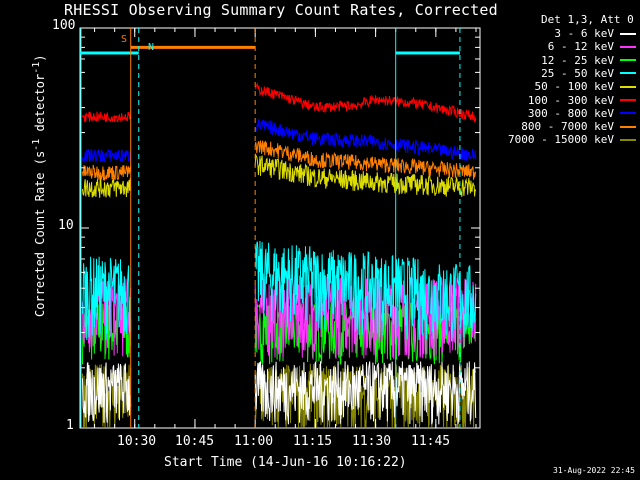 The image size is (640, 480). Describe the element at coordinates (584, 33) in the screenshot. I see `legend-entry-label: 3 - 6 keV` at that location.